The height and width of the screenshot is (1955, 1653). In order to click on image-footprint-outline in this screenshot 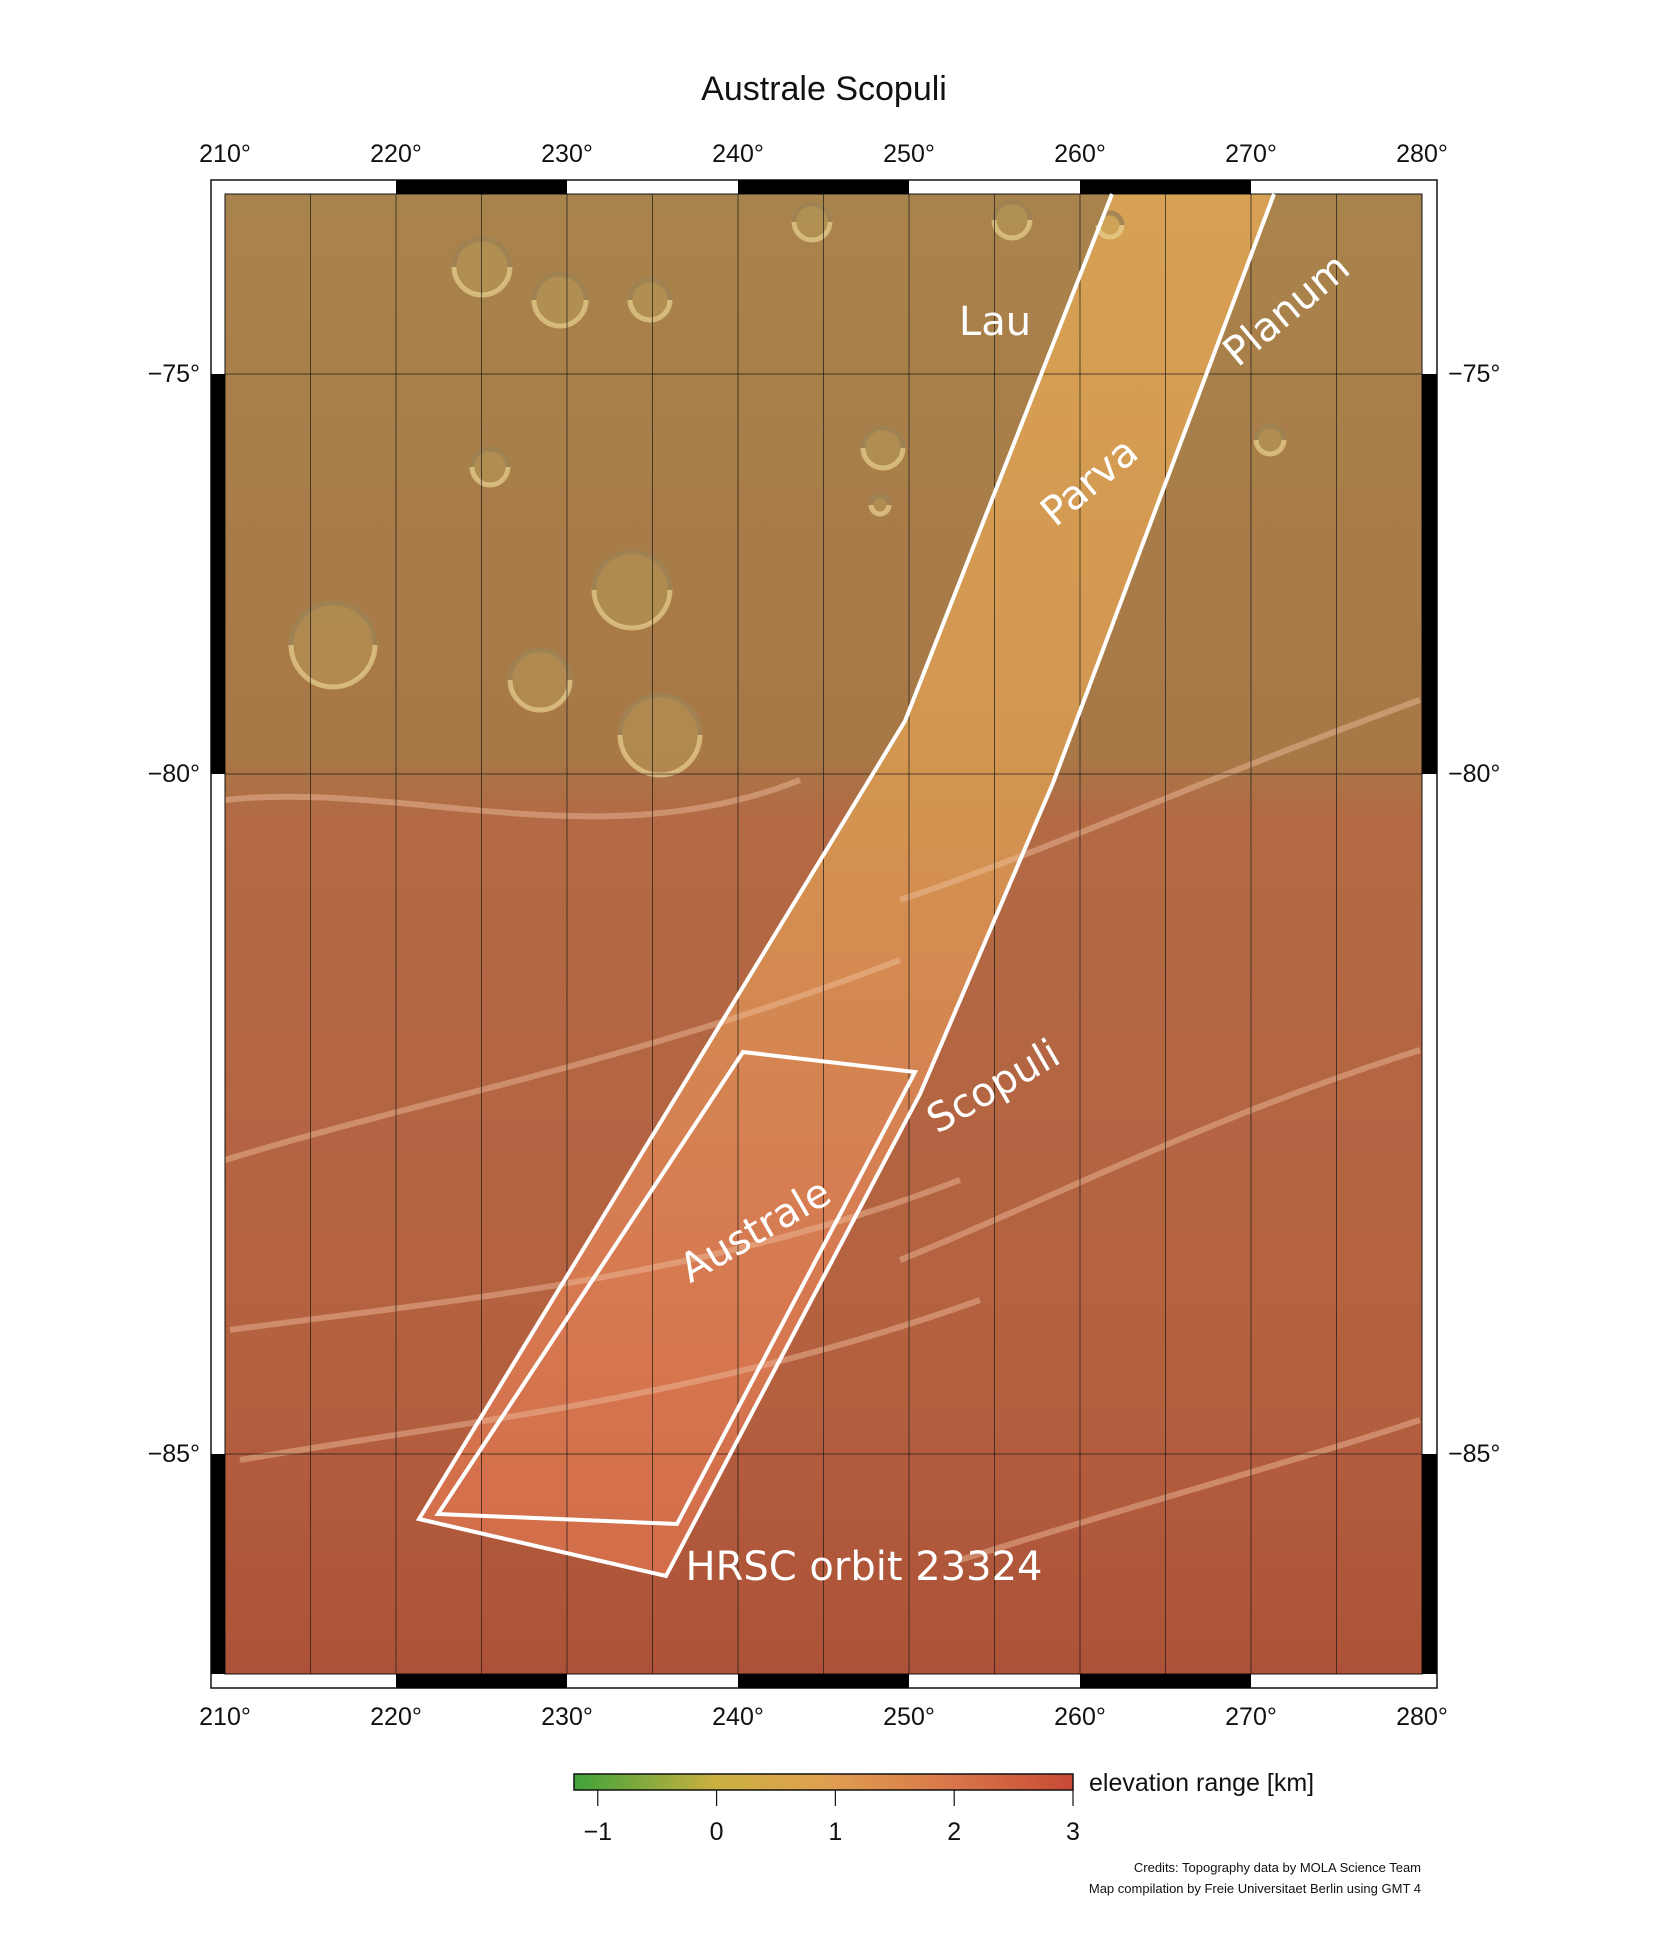, I will do `click(676, 1288)`.